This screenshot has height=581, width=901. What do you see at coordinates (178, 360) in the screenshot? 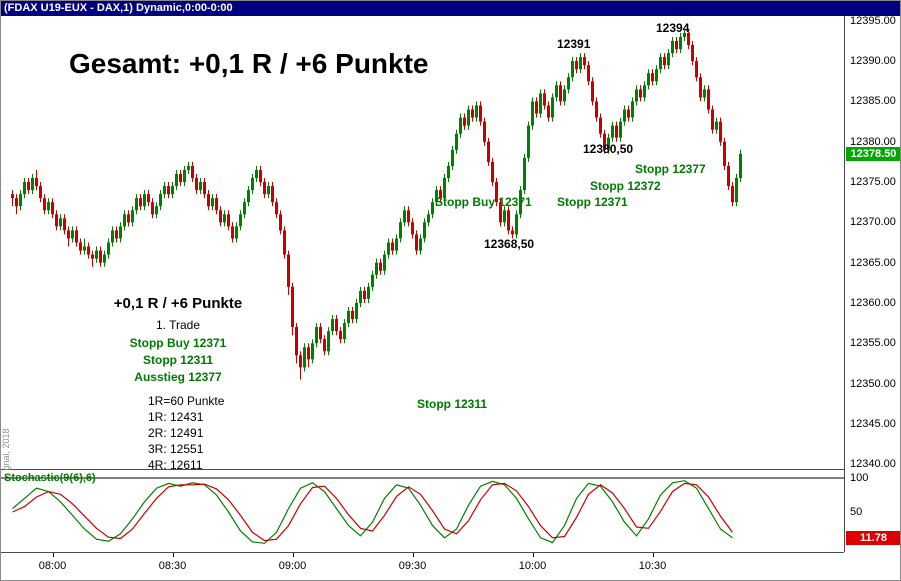
I see `trade-stopp-label: Stopp 12311` at bounding box center [178, 360].